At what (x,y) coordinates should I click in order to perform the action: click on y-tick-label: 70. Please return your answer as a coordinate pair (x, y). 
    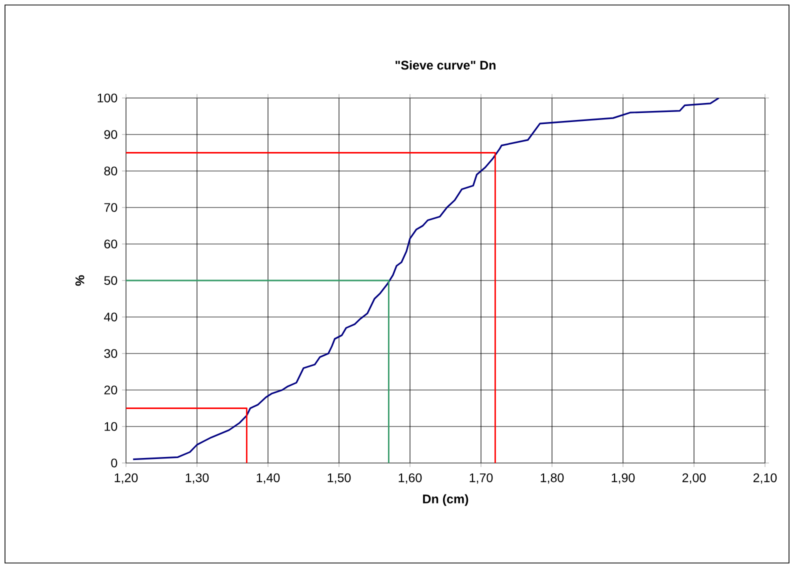
    Looking at the image, I should click on (111, 207).